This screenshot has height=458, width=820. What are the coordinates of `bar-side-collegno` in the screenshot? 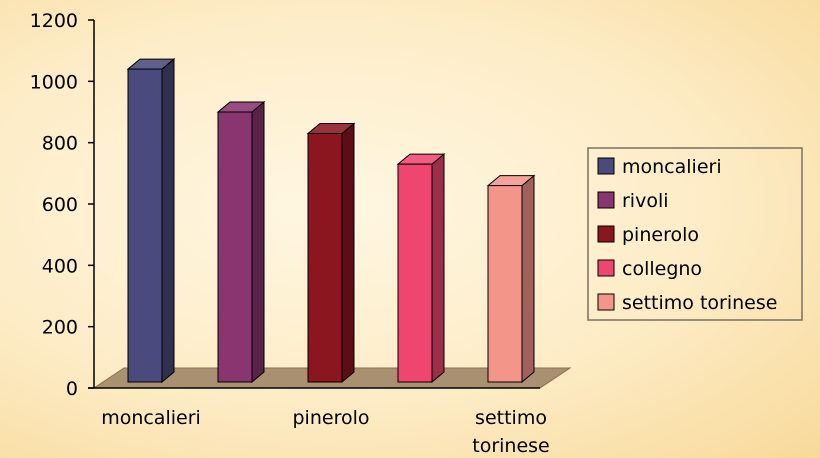 It's located at (438, 268).